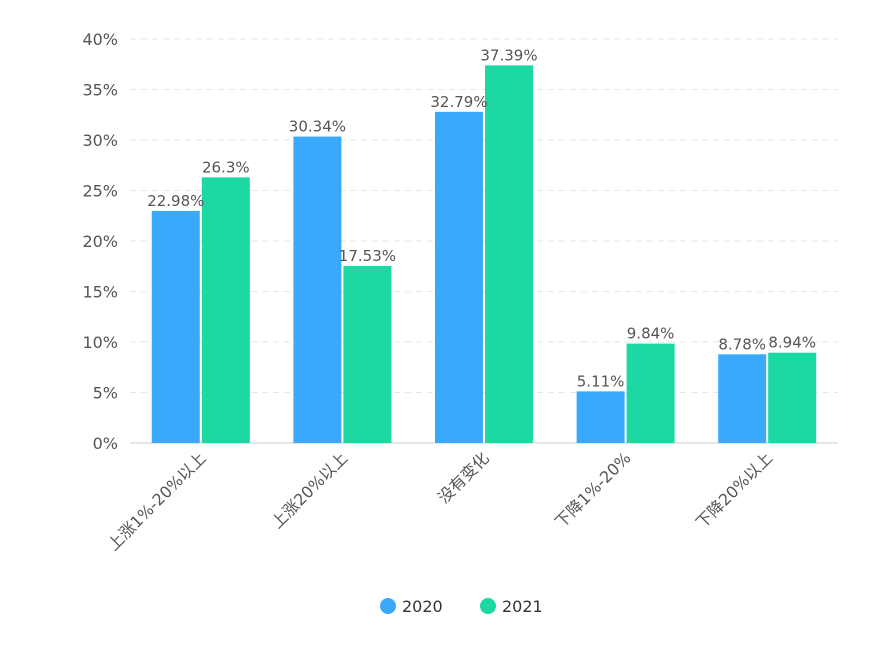  I want to click on y-tick-label: 5%, so click(105, 393).